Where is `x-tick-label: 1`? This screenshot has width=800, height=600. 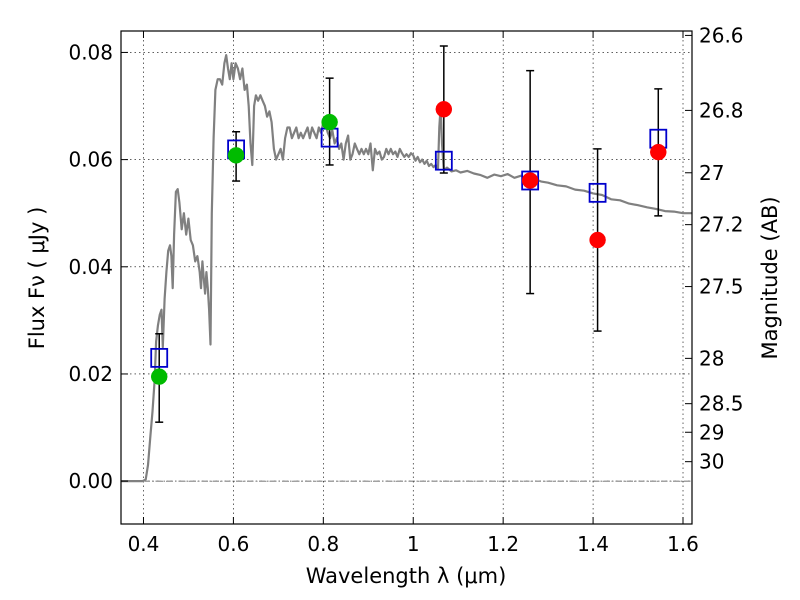 x-tick-label: 1 is located at coordinates (413, 544).